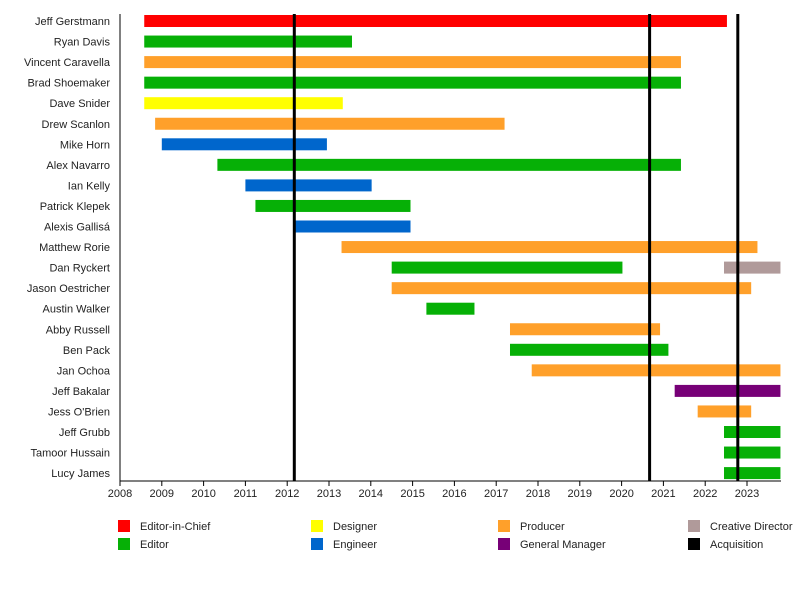 Image resolution: width=800 pixels, height=597 pixels. What do you see at coordinates (621, 494) in the screenshot?
I see `x-tick-label: 2020` at bounding box center [621, 494].